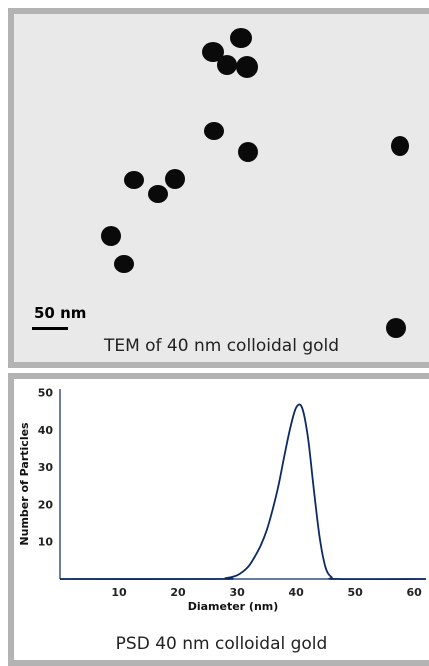 Image resolution: width=429 pixels, height=666 pixels. I want to click on x-axis-label: Diameter (nm), so click(233, 606).